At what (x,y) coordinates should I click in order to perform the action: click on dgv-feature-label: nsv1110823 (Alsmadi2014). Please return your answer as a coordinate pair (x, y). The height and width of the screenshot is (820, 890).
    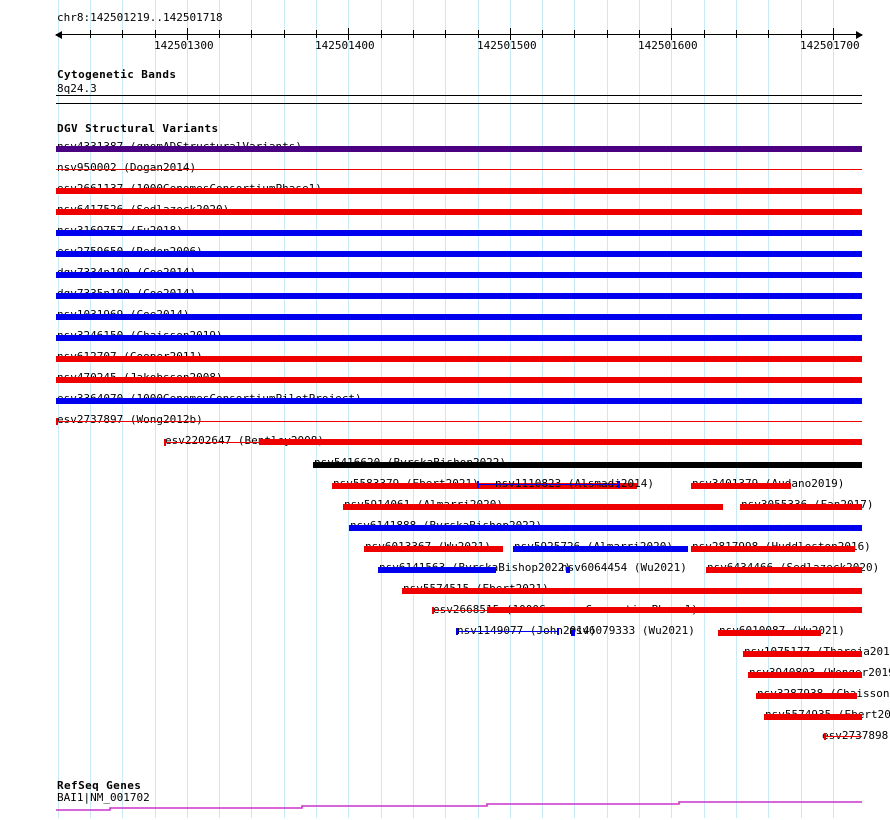
    Looking at the image, I should click on (574, 483).